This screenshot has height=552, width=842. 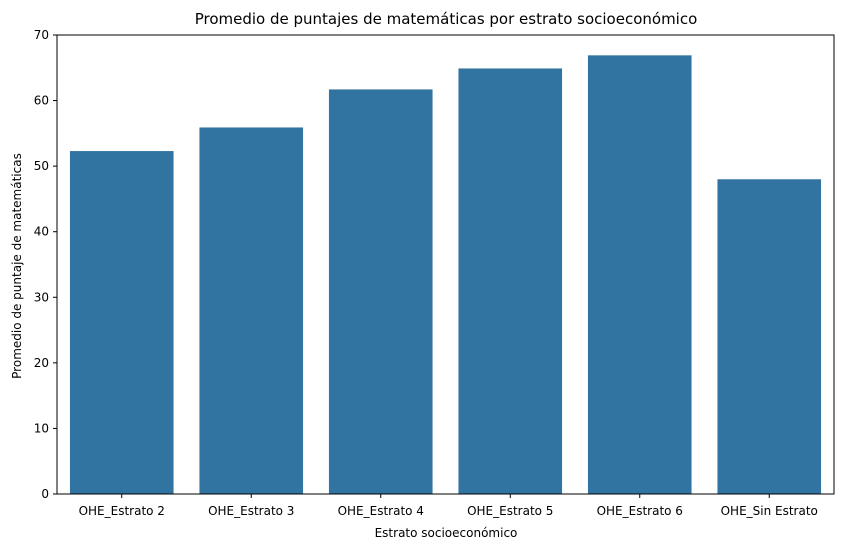 I want to click on y-axis: 0 10 20 30 40 50 60 70, so click(x=45, y=264).